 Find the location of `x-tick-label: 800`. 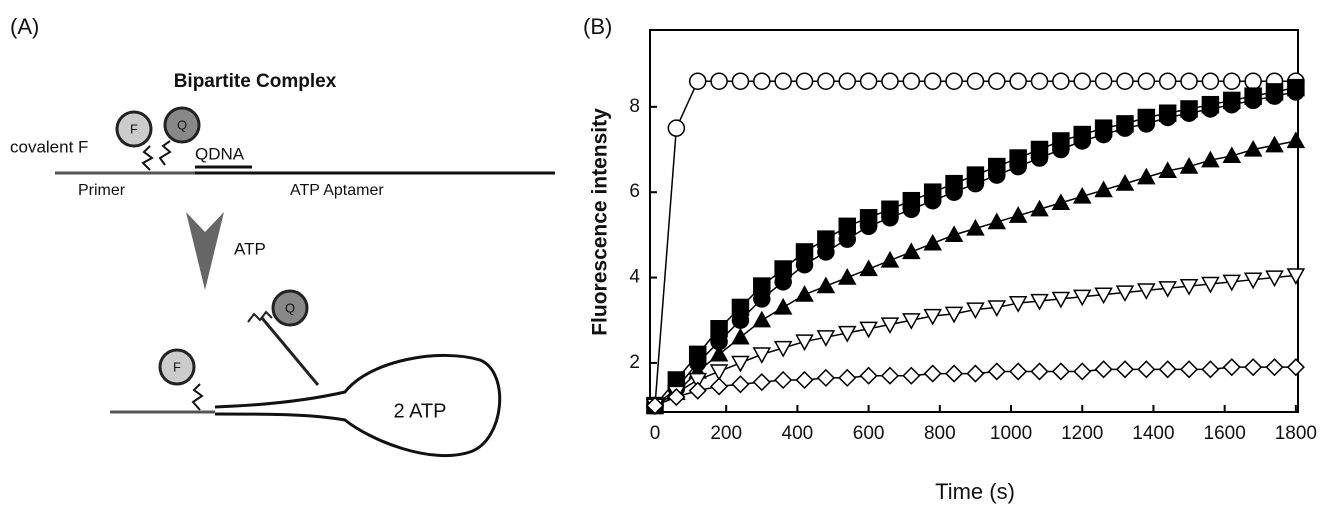

x-tick-label: 800 is located at coordinates (940, 433).